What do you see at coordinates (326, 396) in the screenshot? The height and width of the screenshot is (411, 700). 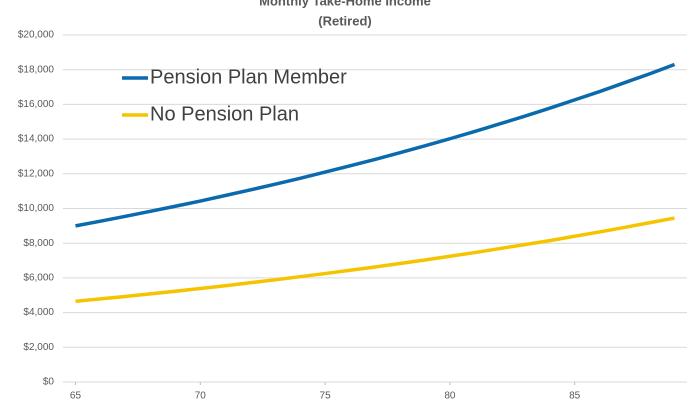 I see `x-tick-label: 75` at bounding box center [326, 396].